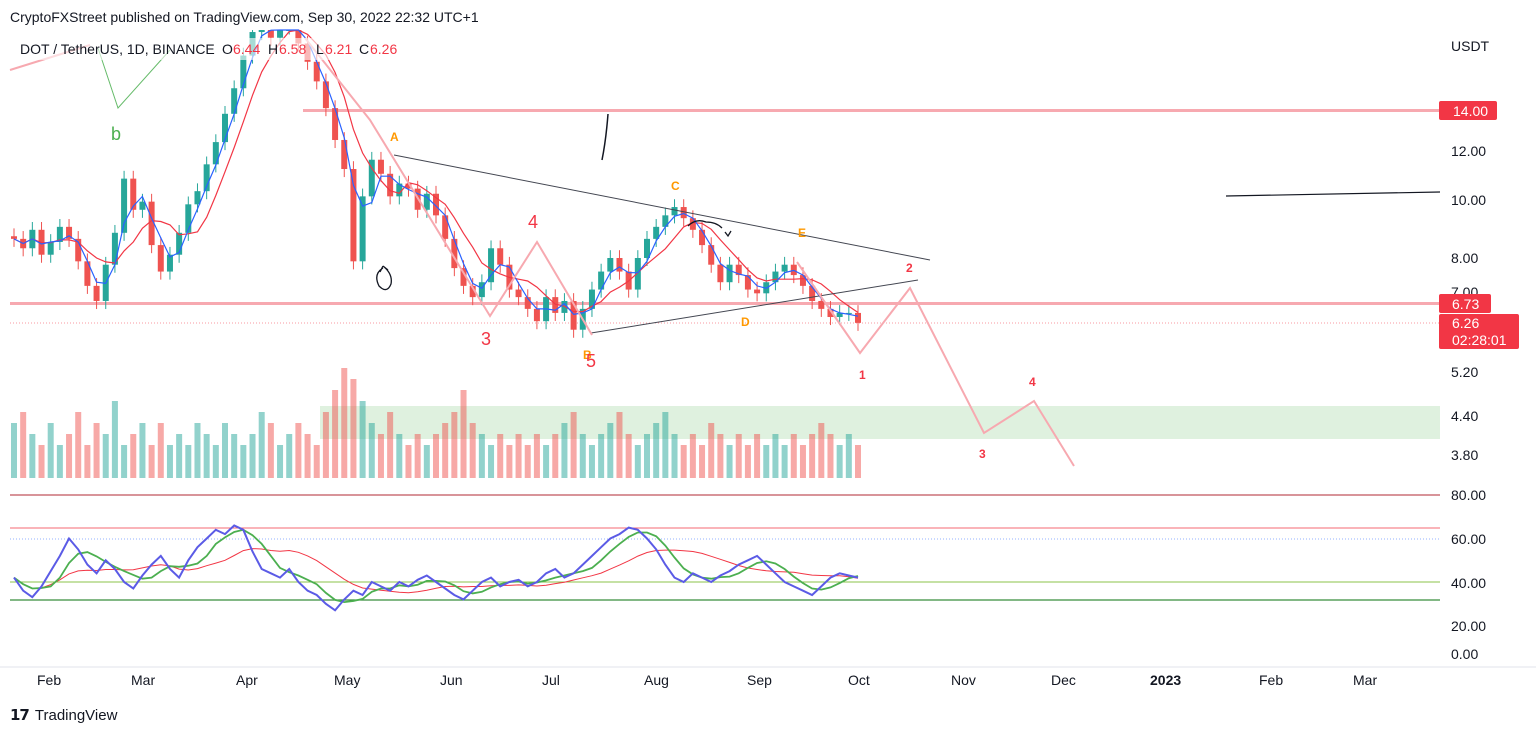  I want to click on wave-path-historic, so click(448, 186).